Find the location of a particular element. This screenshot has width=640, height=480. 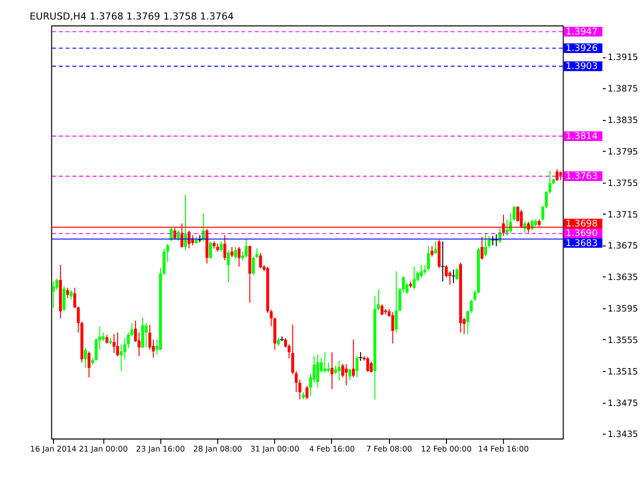

y-tick-label: 1.3555 is located at coordinates (623, 341).